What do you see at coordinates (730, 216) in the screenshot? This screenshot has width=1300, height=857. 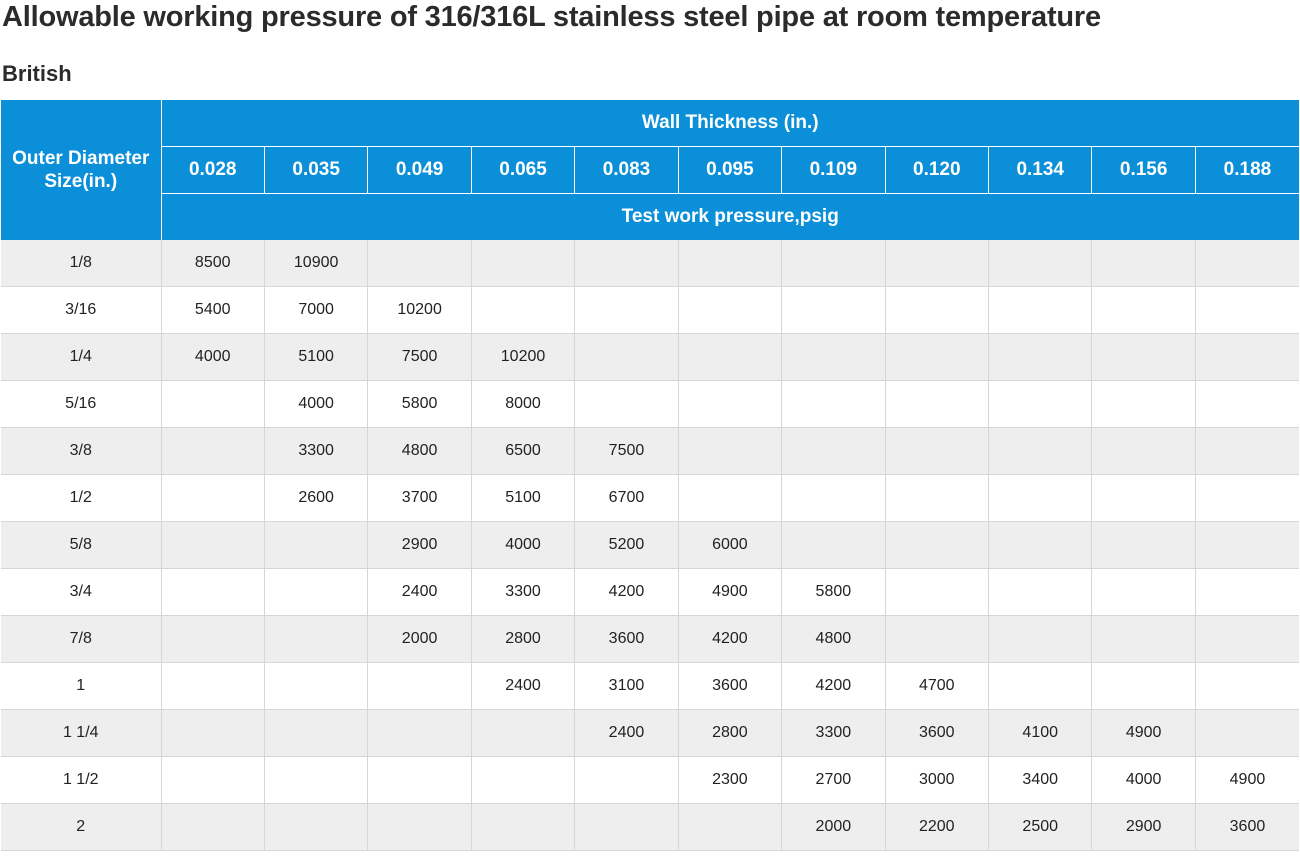 I see `test-pressure-header: Test work pressure,psig` at bounding box center [730, 216].